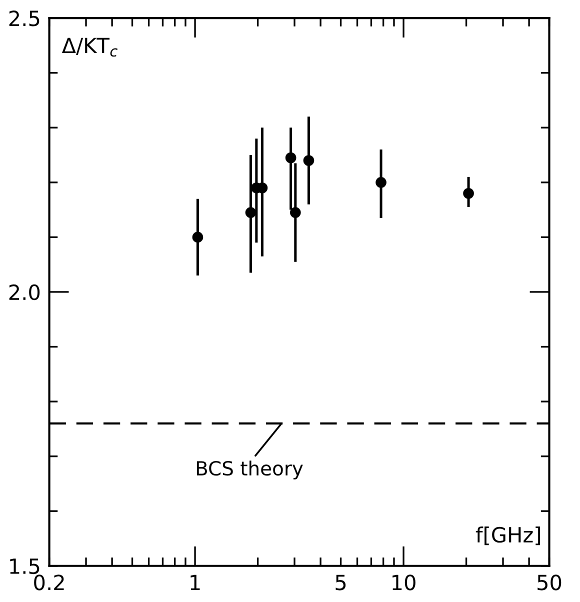 This screenshot has height=602, width=580. What do you see at coordinates (90, 47) in the screenshot?
I see `y-axis-title: Δ/KT$_{c}$` at bounding box center [90, 47].